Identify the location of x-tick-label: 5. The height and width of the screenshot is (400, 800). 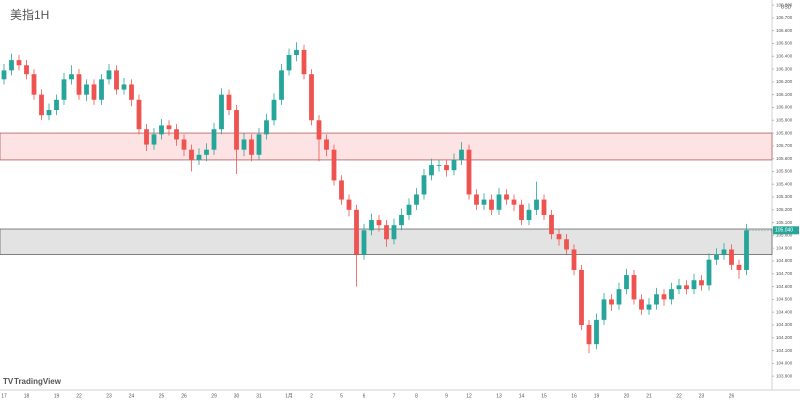
(341, 396).